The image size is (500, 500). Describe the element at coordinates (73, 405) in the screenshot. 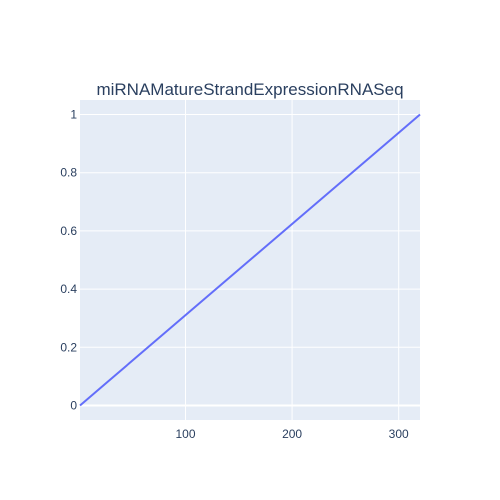

I see `y-tick-label: 0` at that location.